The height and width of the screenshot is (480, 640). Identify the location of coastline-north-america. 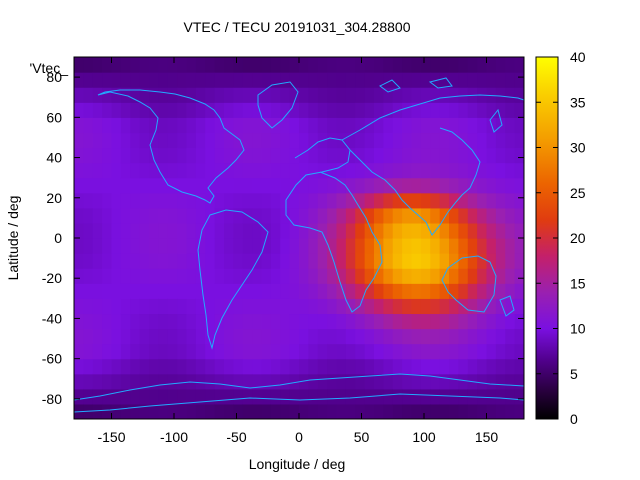
(171, 146).